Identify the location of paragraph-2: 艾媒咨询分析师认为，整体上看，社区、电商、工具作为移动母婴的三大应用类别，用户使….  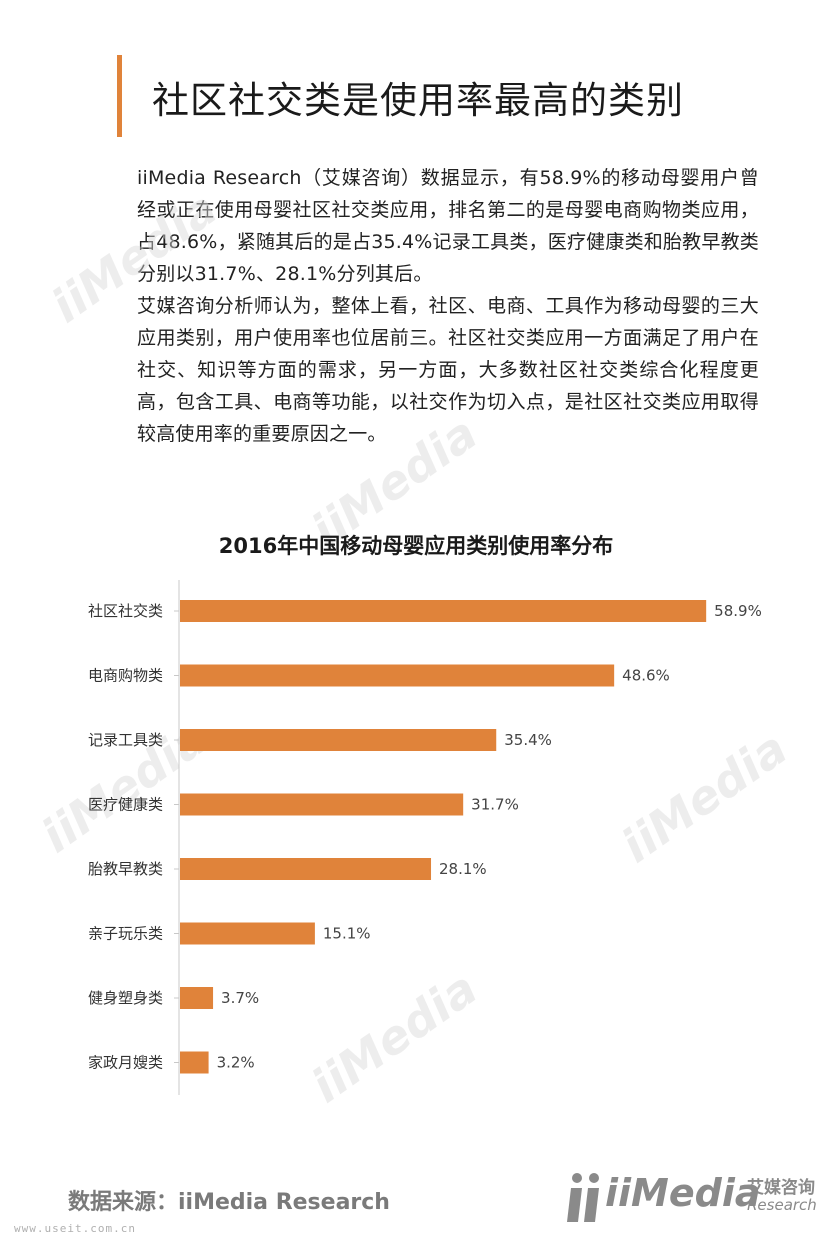
(448, 370).